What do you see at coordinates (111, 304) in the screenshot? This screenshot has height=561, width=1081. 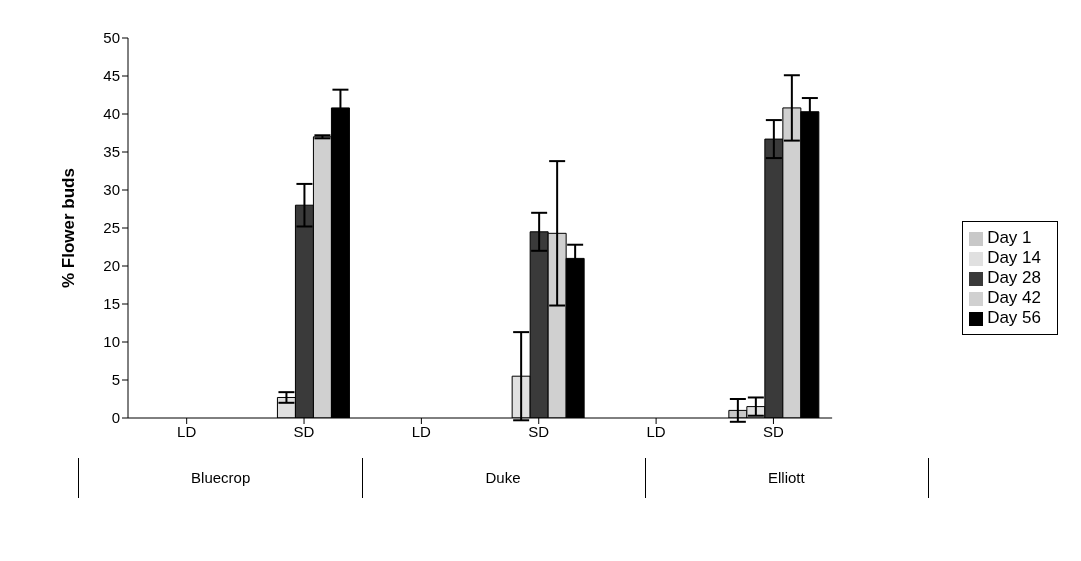 I see `y-tick-label: 15` at bounding box center [111, 304].